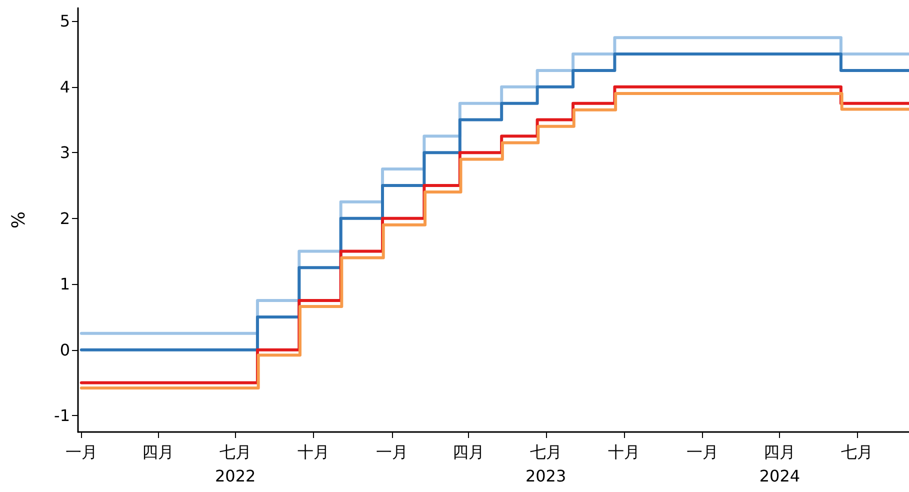 The image size is (909, 492). I want to click on y-tick-label: 3, so click(65, 152).